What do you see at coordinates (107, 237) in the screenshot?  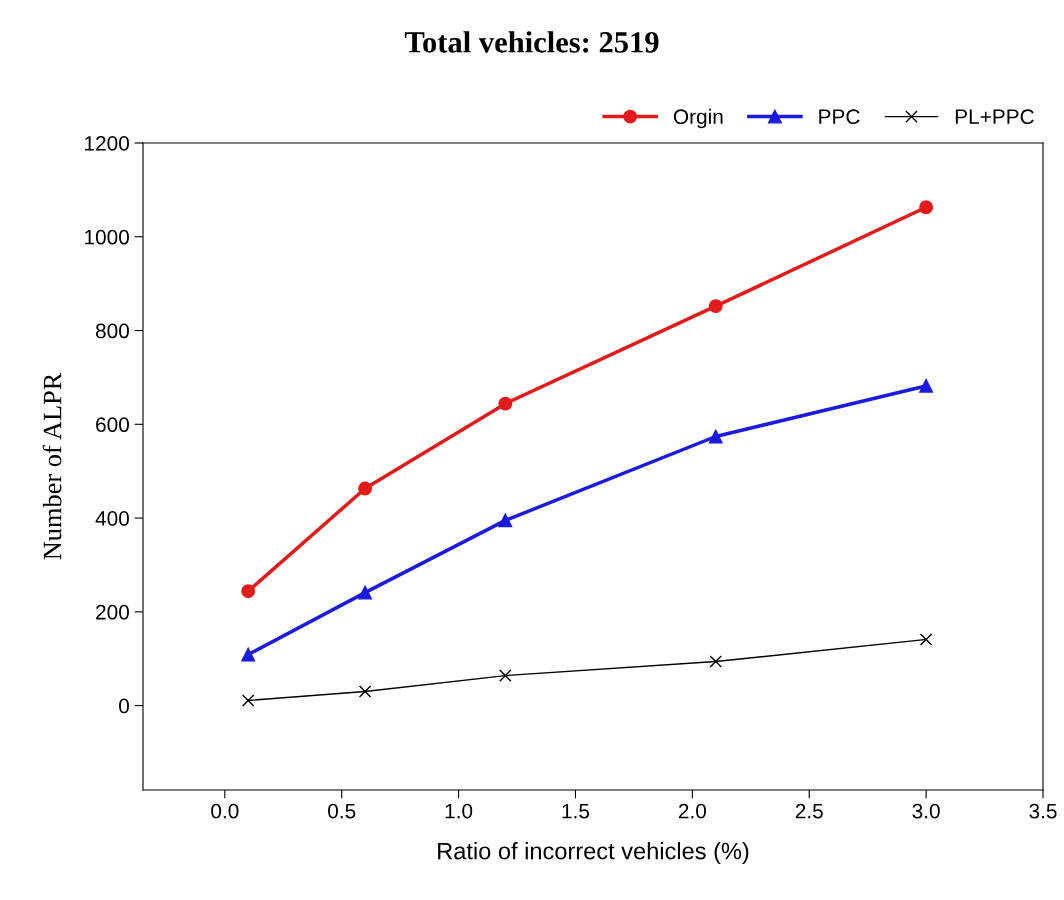 I see `y-tick-label: 1000` at bounding box center [107, 237].